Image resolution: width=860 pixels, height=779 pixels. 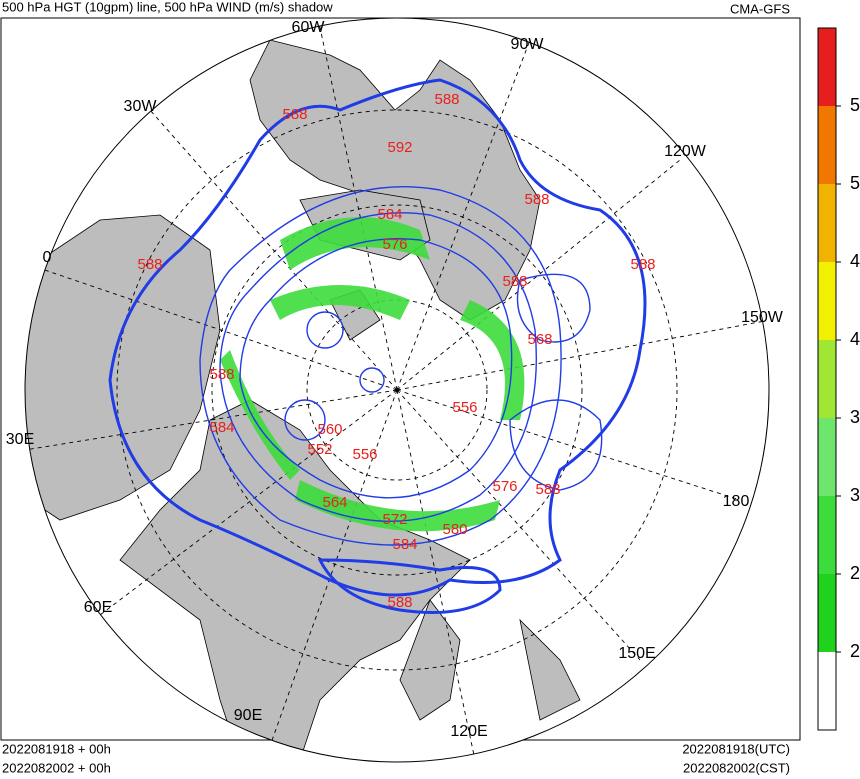 What do you see at coordinates (736, 767) in the screenshot?
I see `valid-cst: 2022082002(CST)` at bounding box center [736, 767].